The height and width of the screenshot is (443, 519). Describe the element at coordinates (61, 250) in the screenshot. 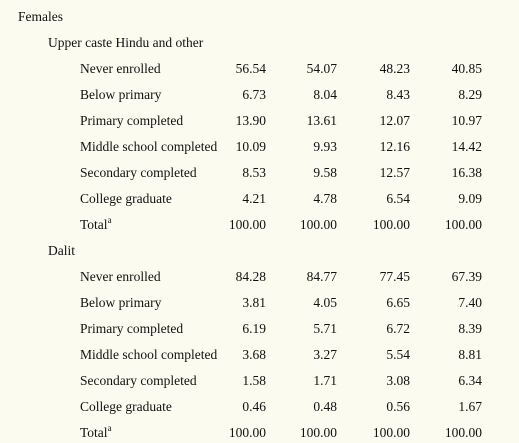

I see `group-name: Dalit` at that location.